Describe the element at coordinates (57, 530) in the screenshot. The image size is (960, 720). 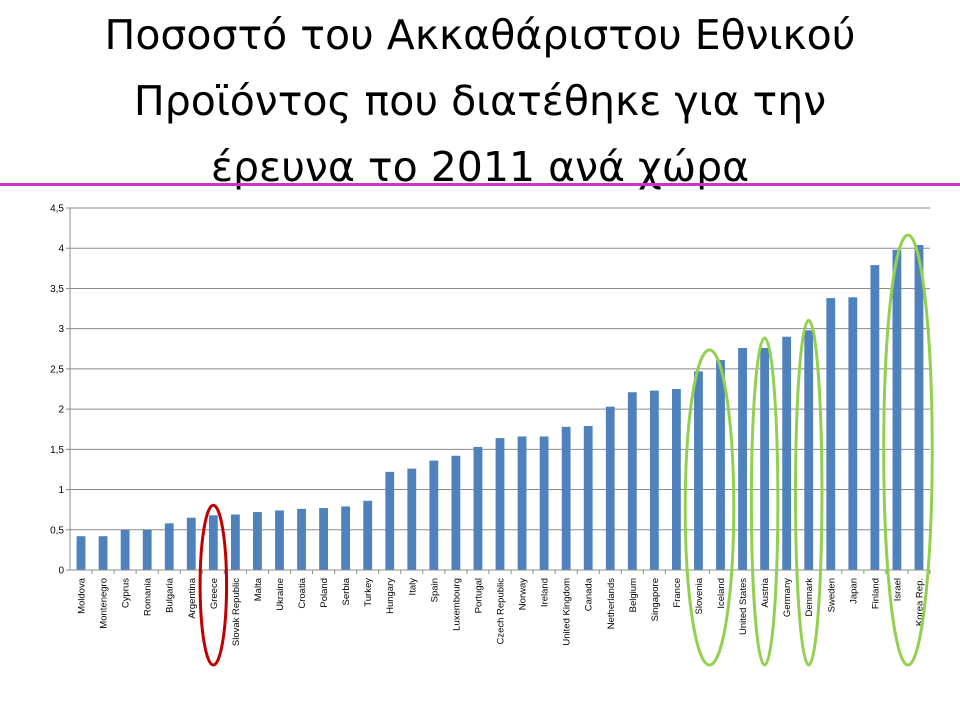
I see `y-tick-label: 0,5` at that location.